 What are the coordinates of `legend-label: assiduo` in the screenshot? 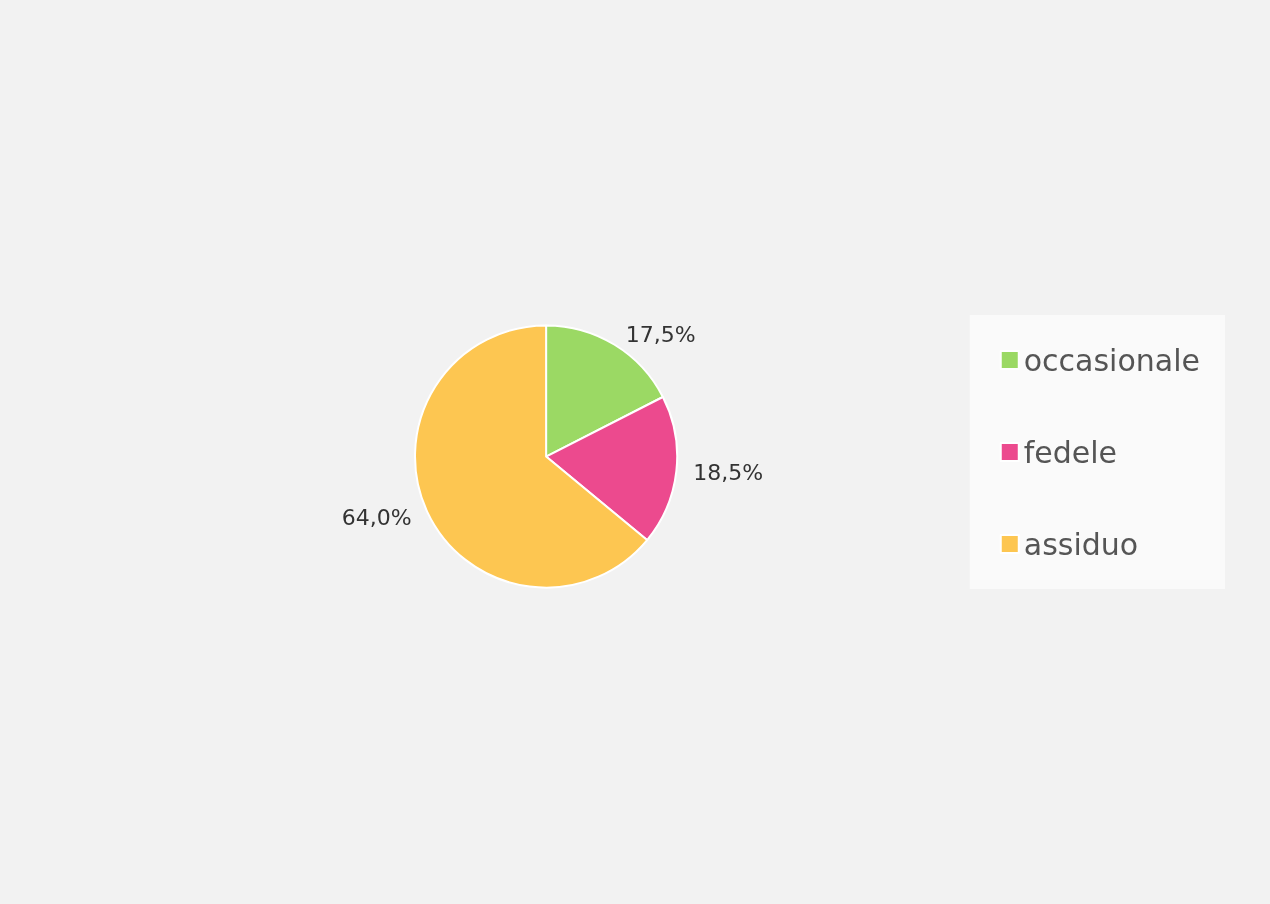 It's located at (1081, 544).